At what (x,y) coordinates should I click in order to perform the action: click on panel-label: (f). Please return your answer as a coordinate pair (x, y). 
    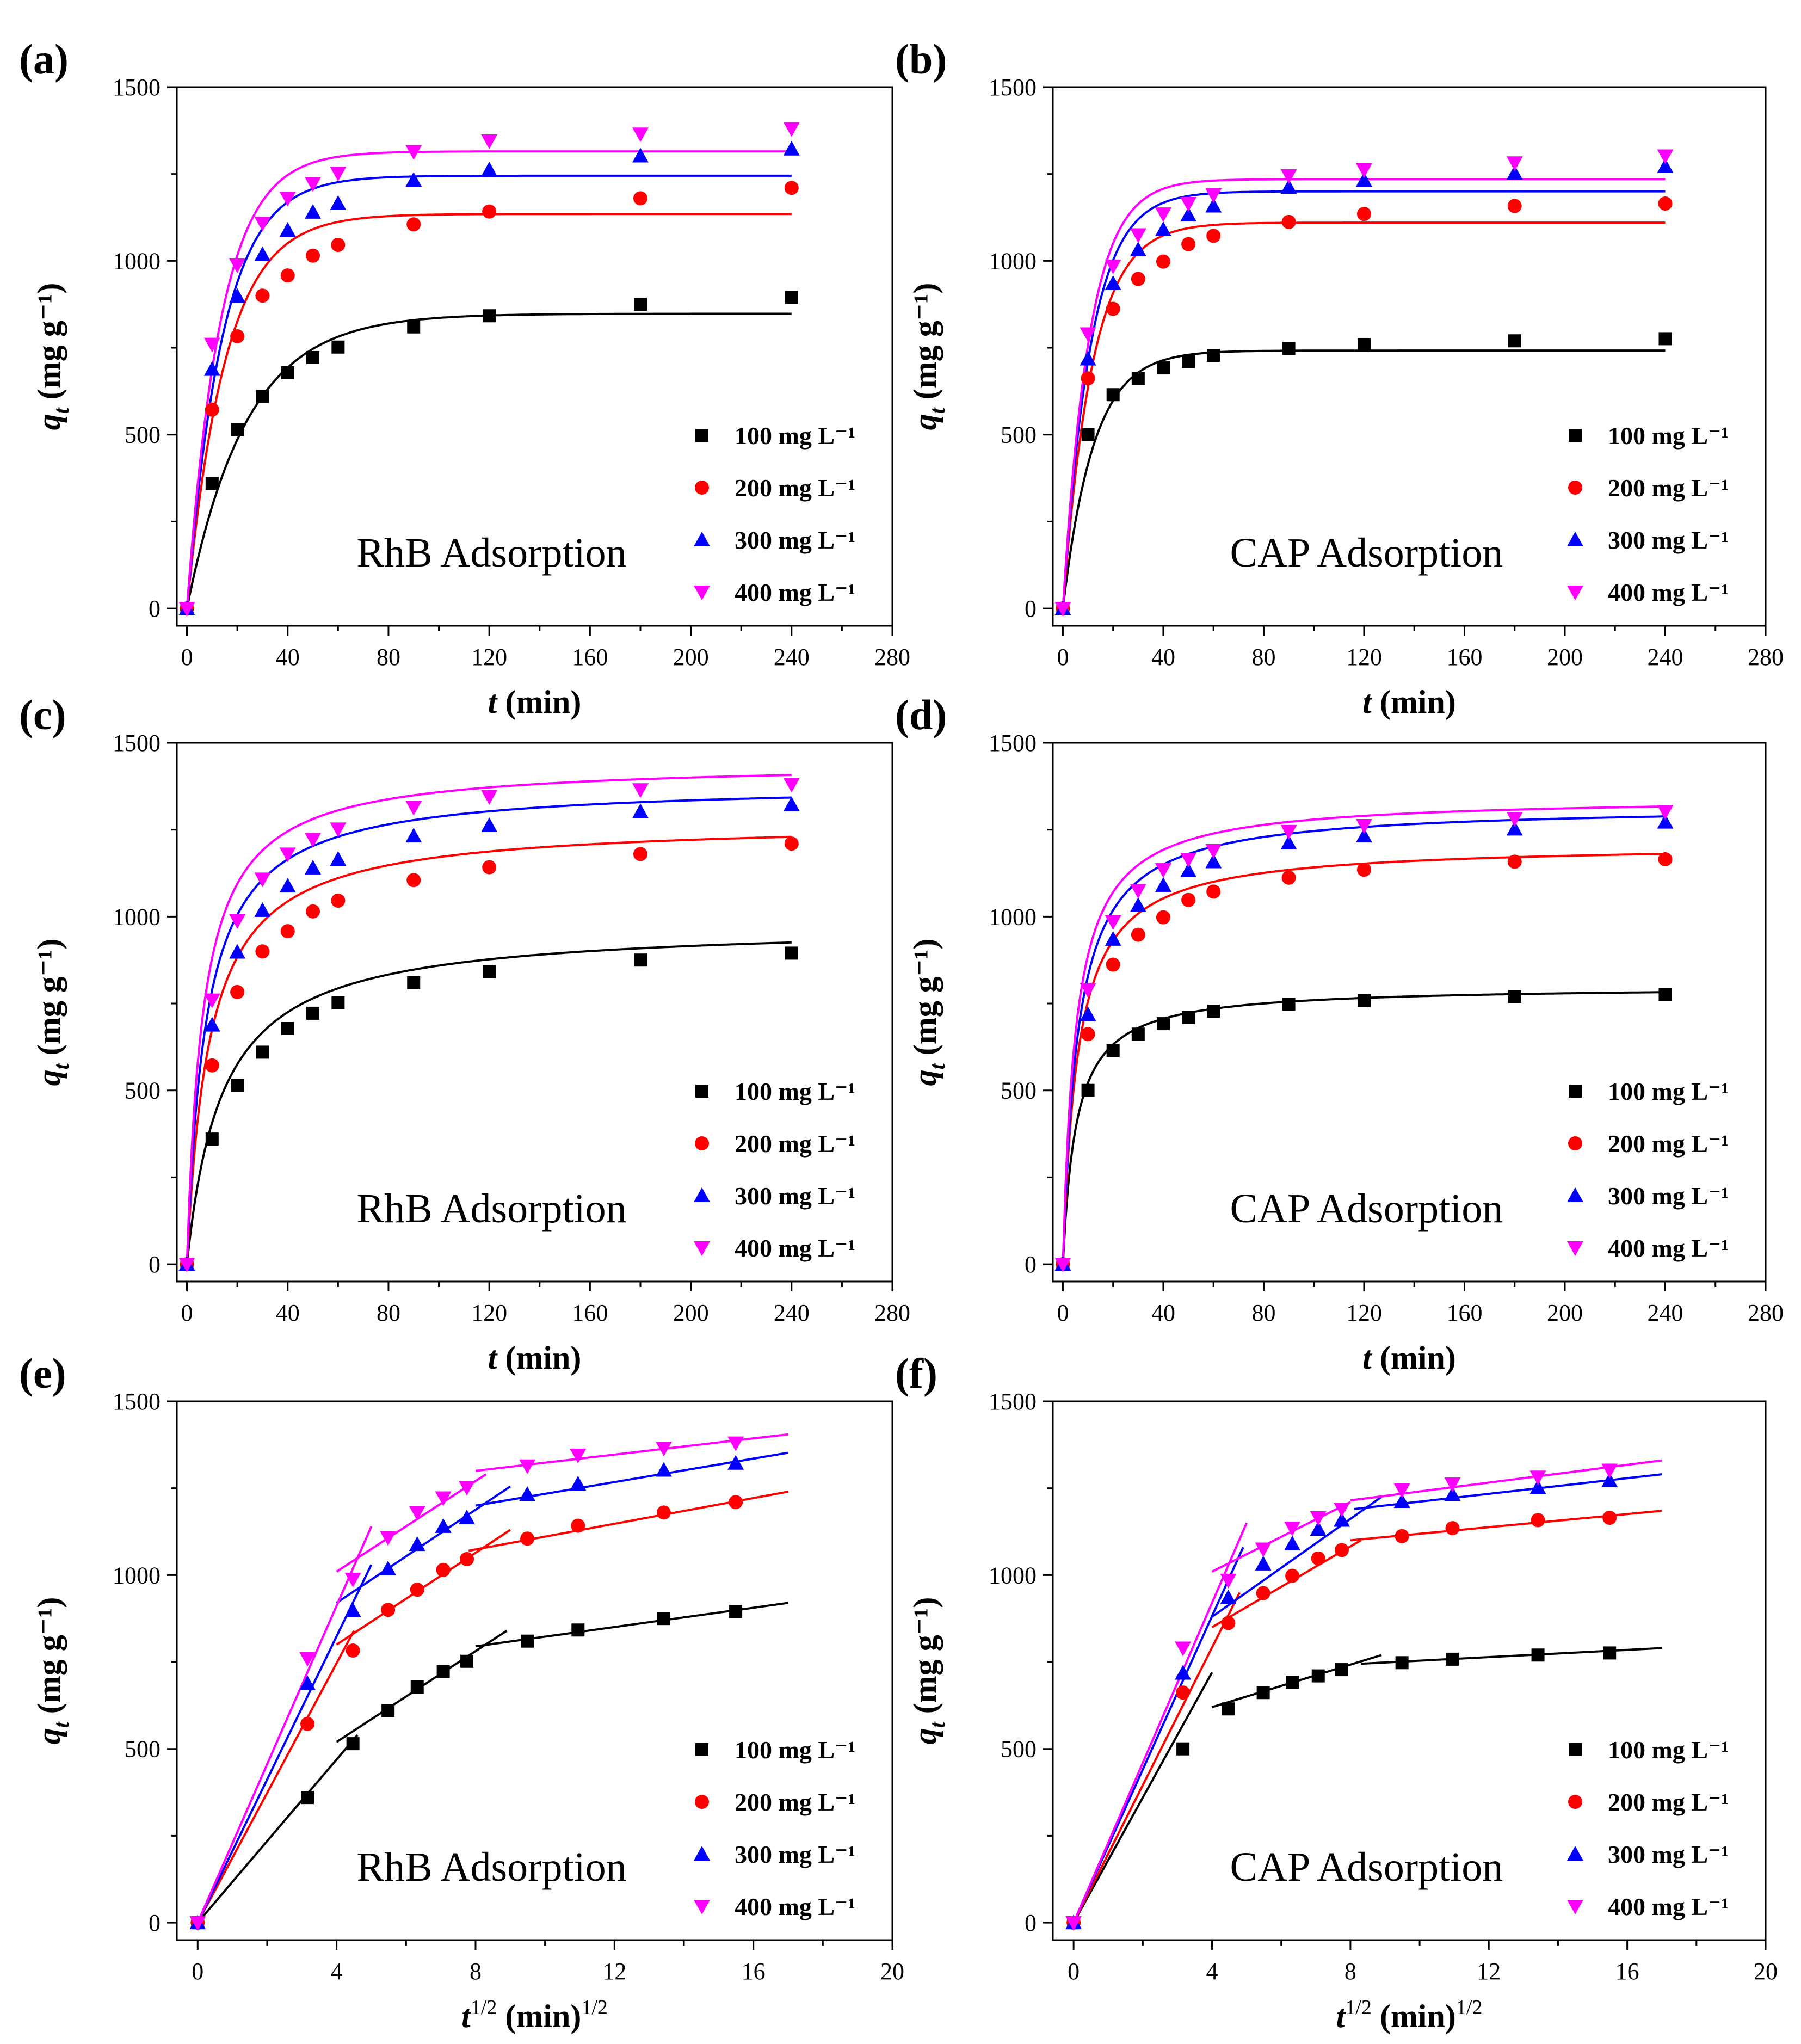
    Looking at the image, I should click on (916, 1373).